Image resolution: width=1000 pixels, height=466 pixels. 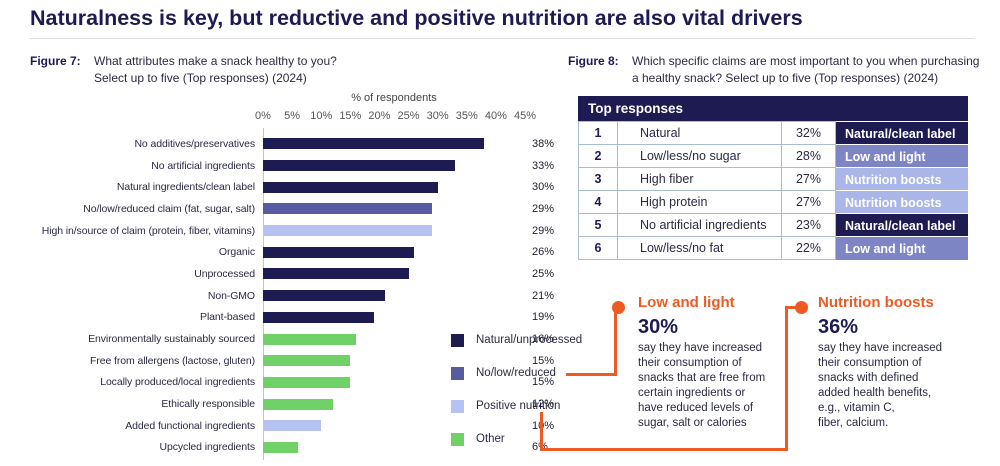 I want to click on legend-item-reduced: No/low/reduced, so click(x=516, y=373).